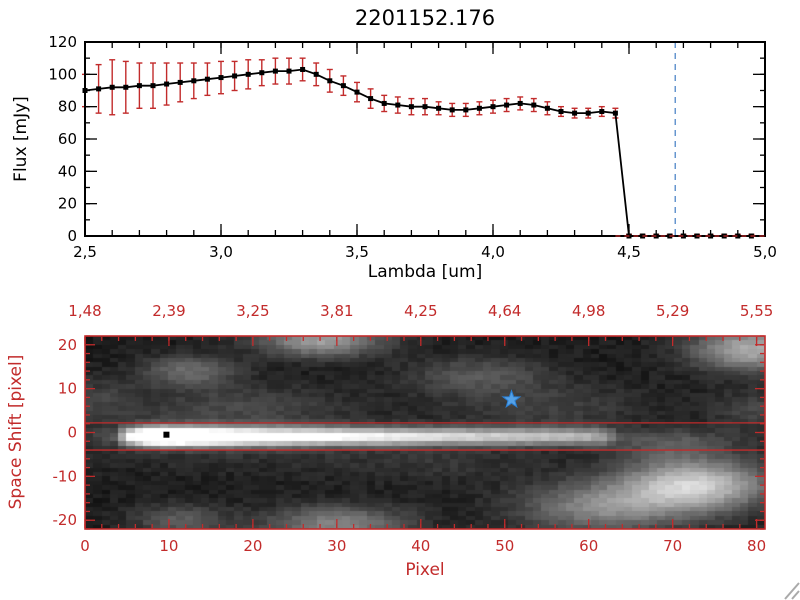 The image size is (800, 600). I want to click on wavelength-top-tick-label: 5,55, so click(756, 311).